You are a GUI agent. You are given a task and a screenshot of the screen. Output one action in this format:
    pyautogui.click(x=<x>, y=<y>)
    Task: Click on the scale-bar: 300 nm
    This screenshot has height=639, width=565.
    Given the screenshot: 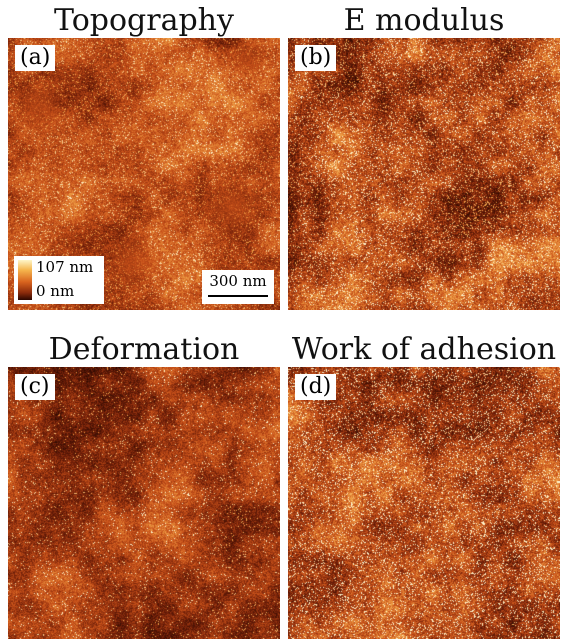 What is the action you would take?
    pyautogui.click(x=238, y=287)
    